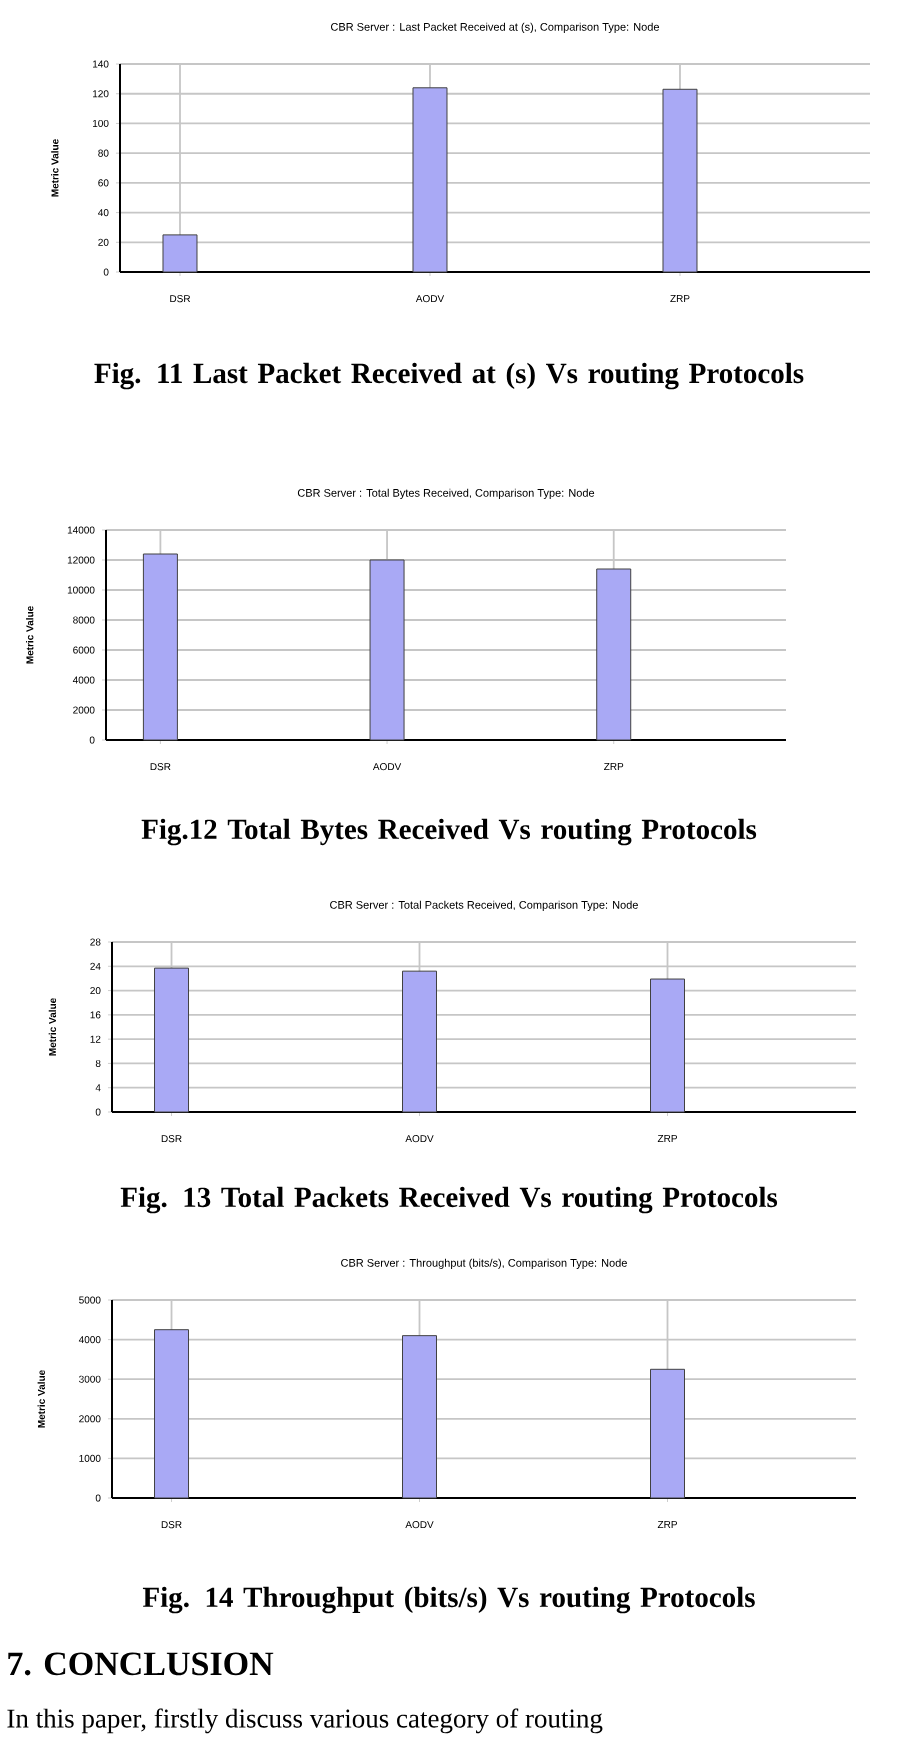 This screenshot has height=1754, width=898. I want to click on caption: Fig. 14 Throughput (bits/s) Vs routing Protocols, so click(448, 1600).